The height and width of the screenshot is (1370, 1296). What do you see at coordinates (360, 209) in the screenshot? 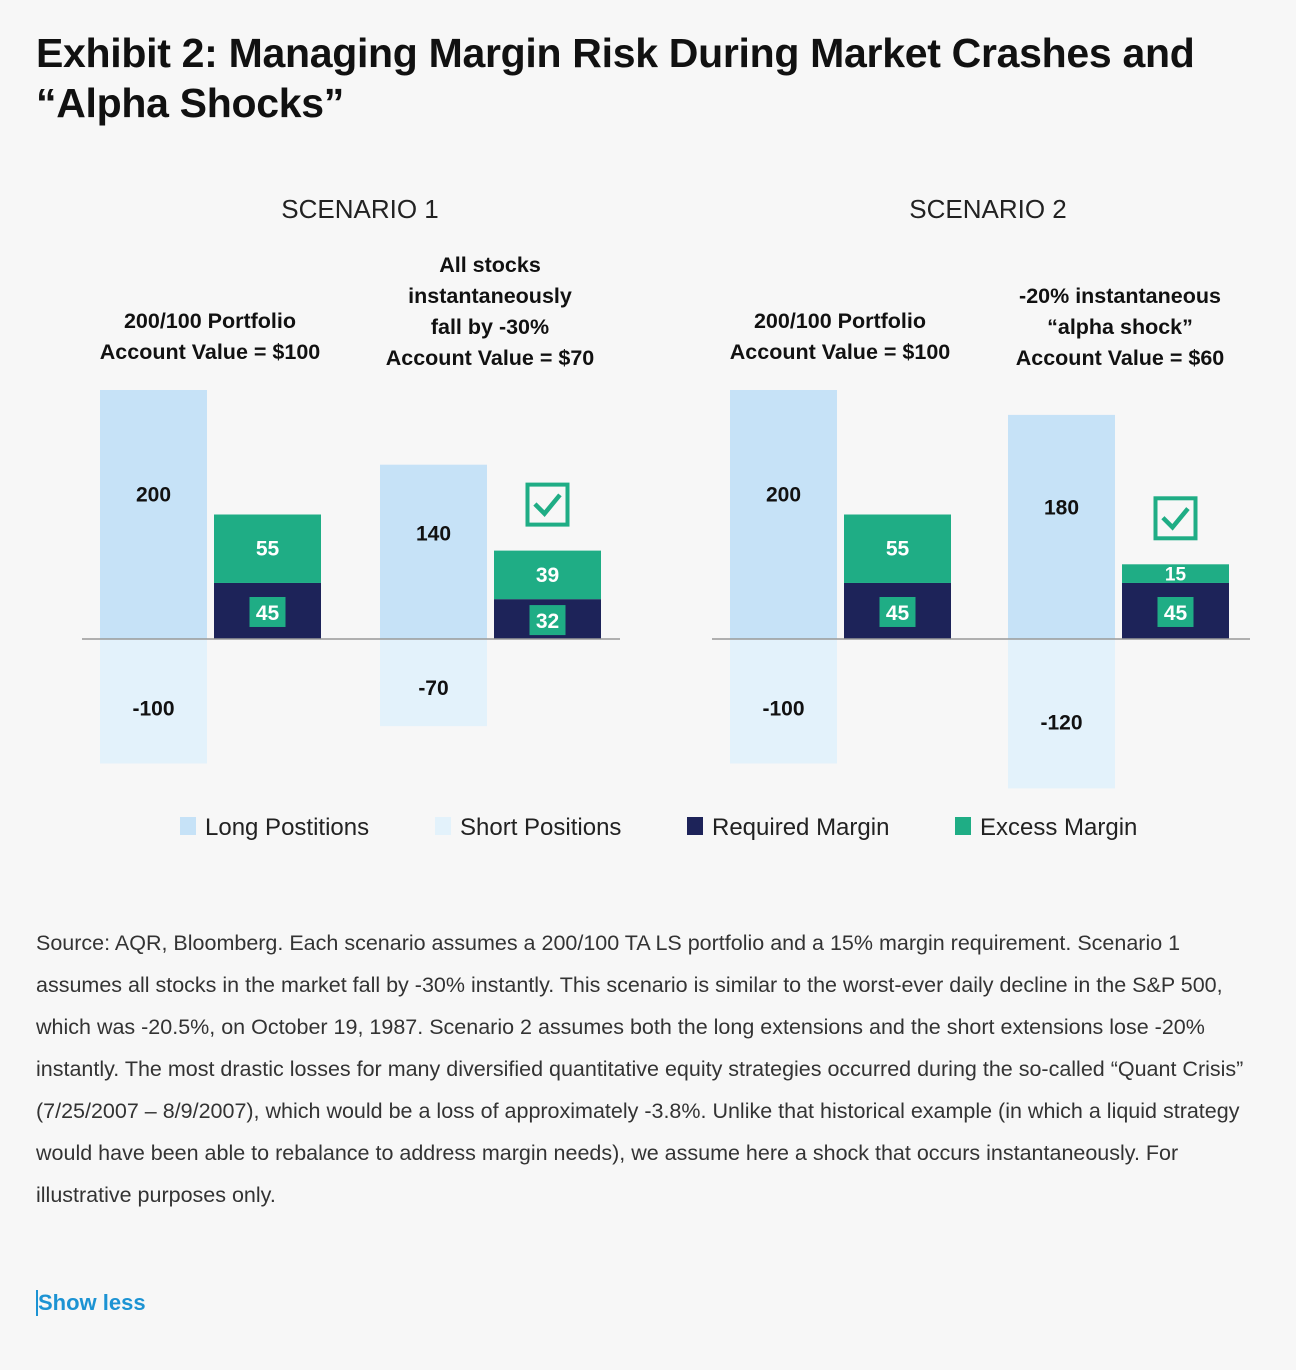
I see `scenario-title: SCENARIO 1` at bounding box center [360, 209].